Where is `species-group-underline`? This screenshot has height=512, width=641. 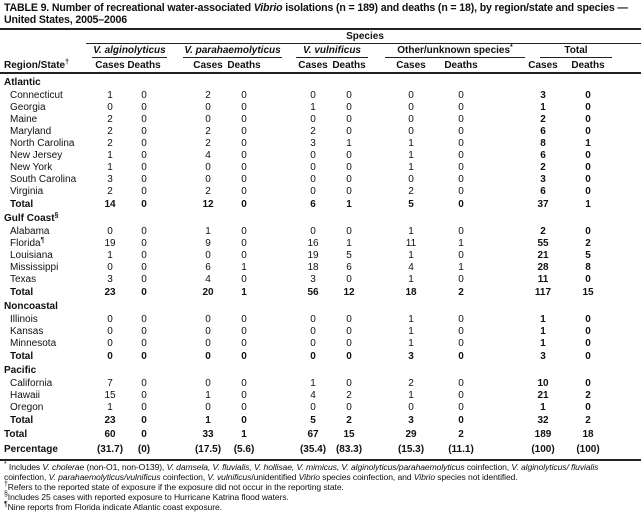
species-group-underline is located at coordinates (455, 57).